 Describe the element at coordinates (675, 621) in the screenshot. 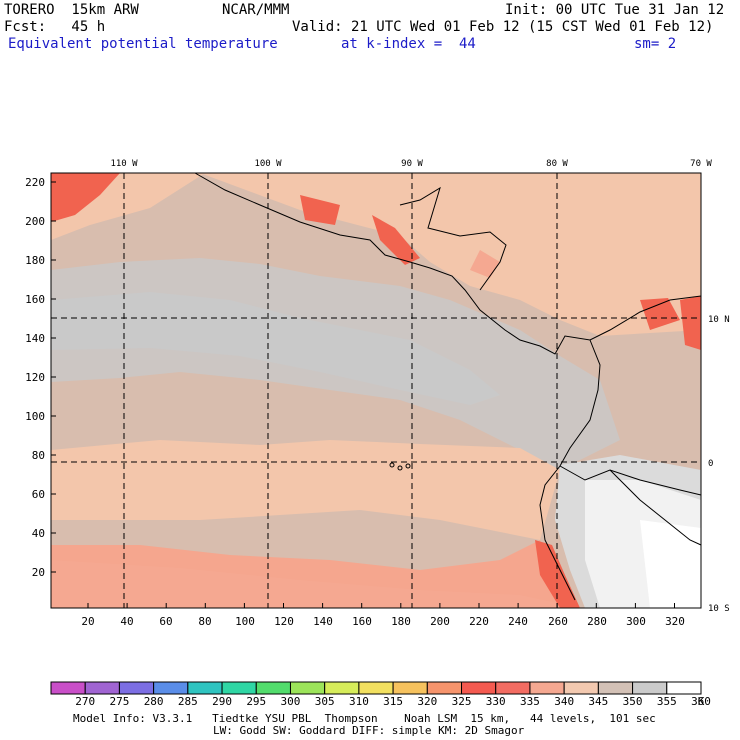

I see `x-tick-label: 320` at that location.